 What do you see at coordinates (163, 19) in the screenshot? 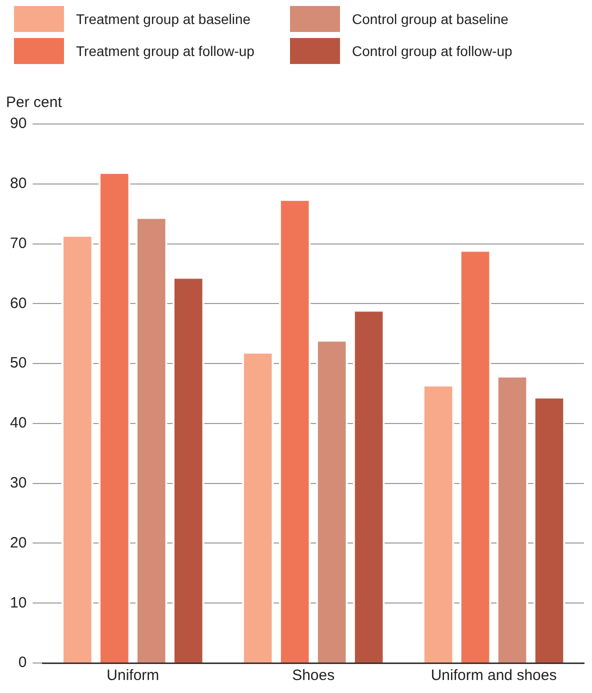
I see `legend-label: Treatment group at baseline` at bounding box center [163, 19].